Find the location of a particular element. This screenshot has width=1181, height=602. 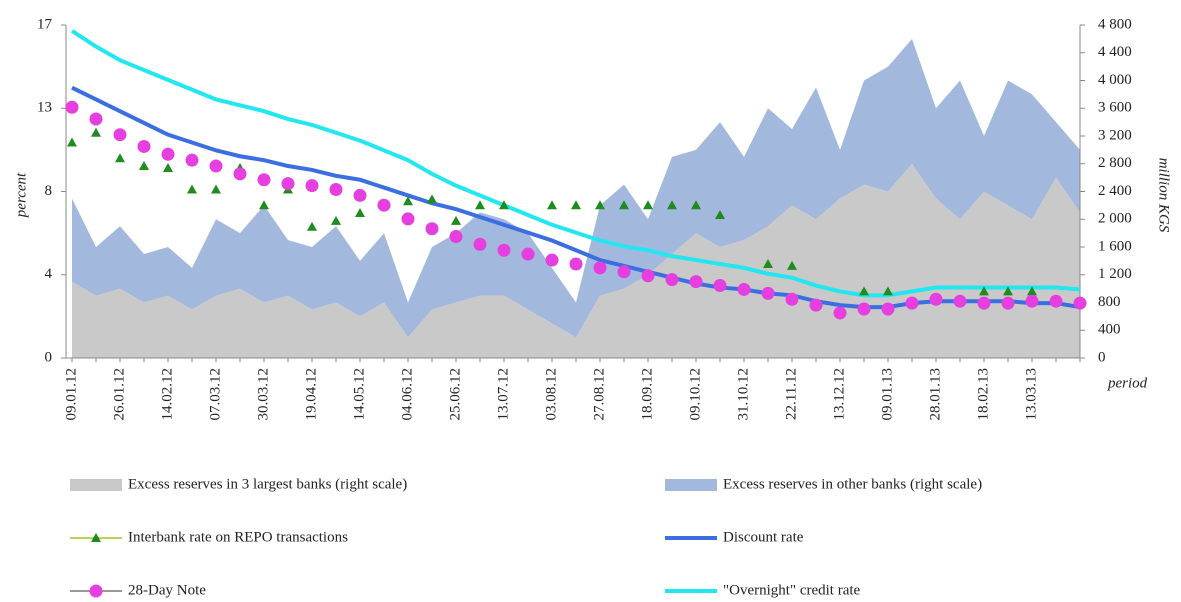

legend-label: "Overnight" credit rate is located at coordinates (792, 590).